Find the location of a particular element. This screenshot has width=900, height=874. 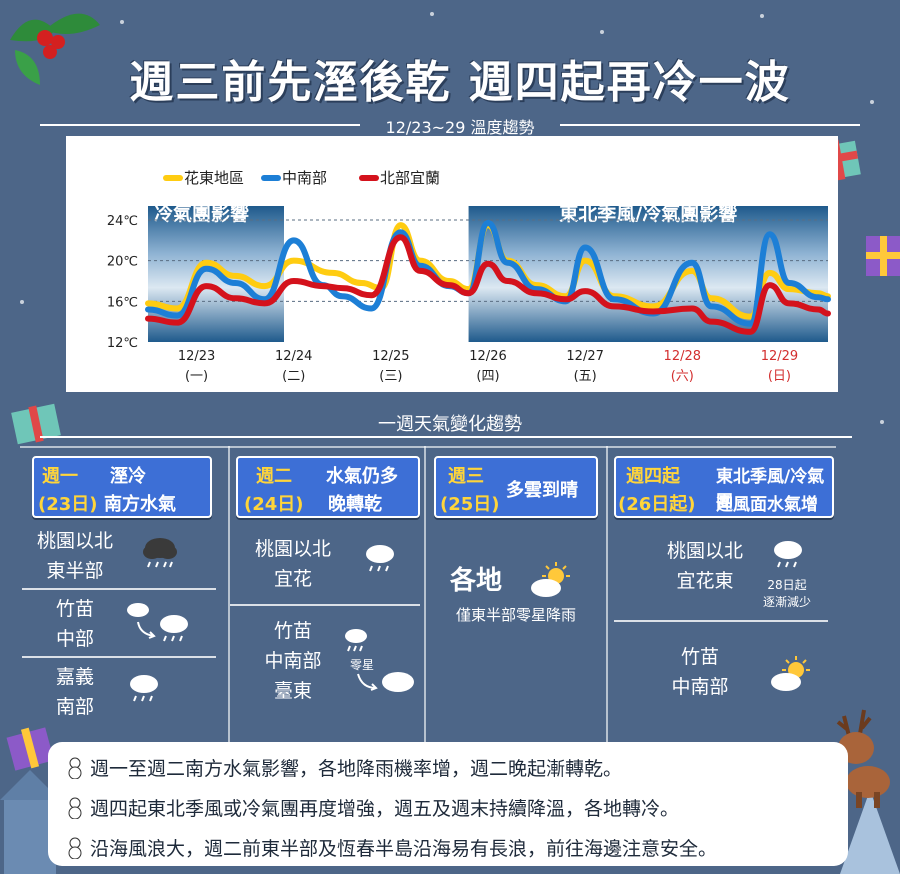

x-day-label: (日) is located at coordinates (779, 376).